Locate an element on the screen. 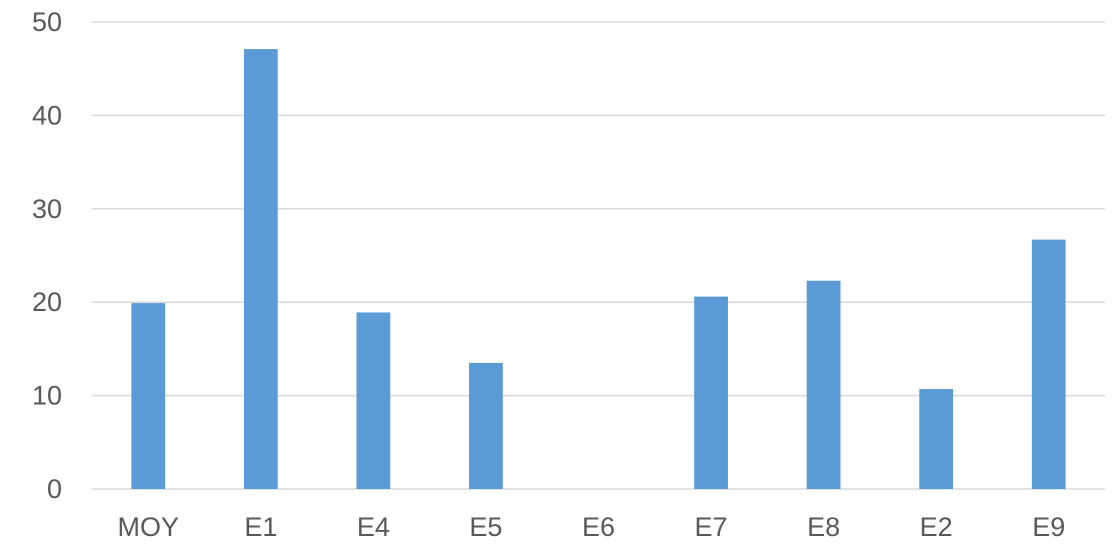  x-tick-label: E7 is located at coordinates (711, 527).